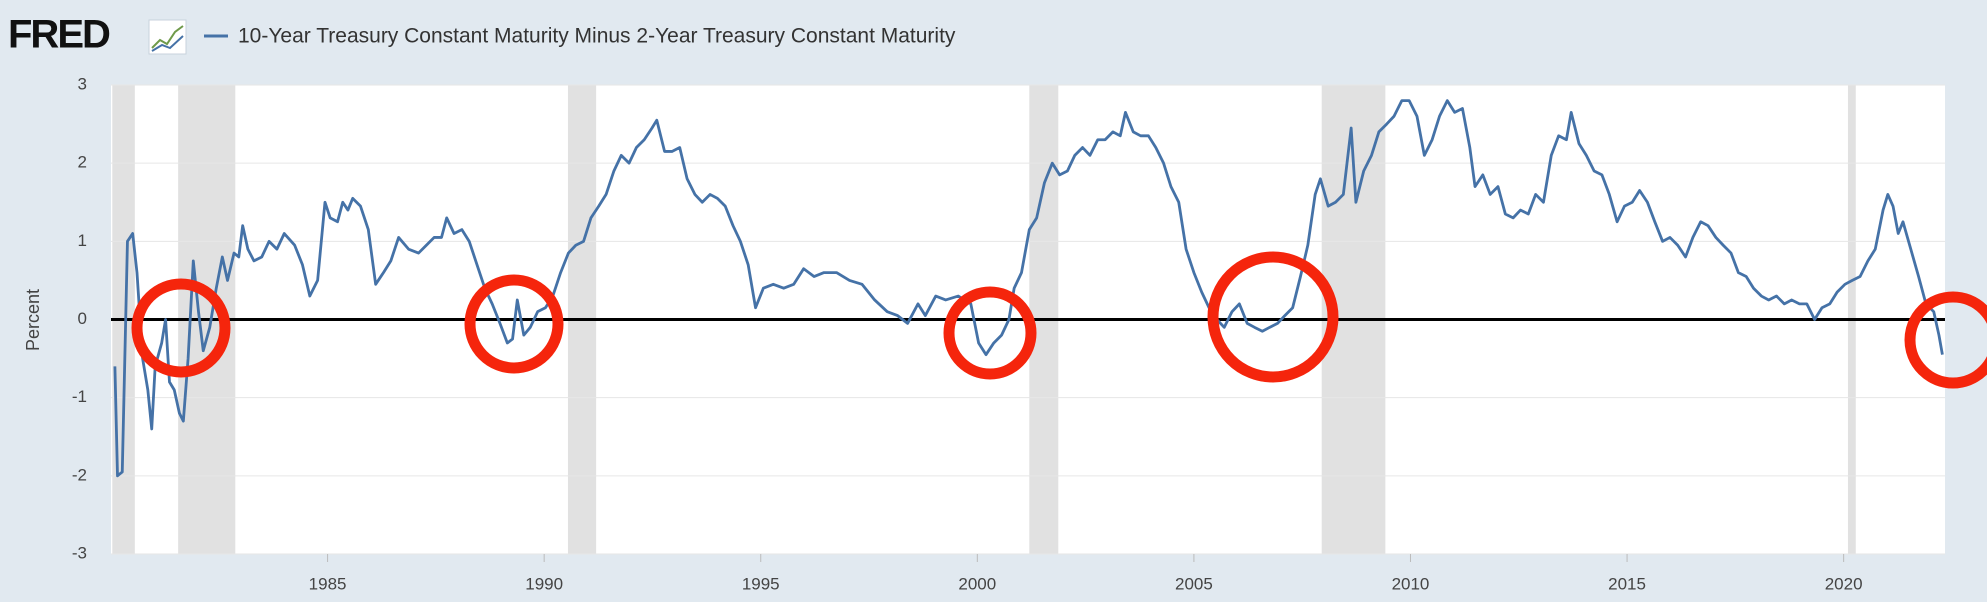 Image resolution: width=1987 pixels, height=602 pixels. I want to click on x-tick-label: 2020, so click(1844, 583).